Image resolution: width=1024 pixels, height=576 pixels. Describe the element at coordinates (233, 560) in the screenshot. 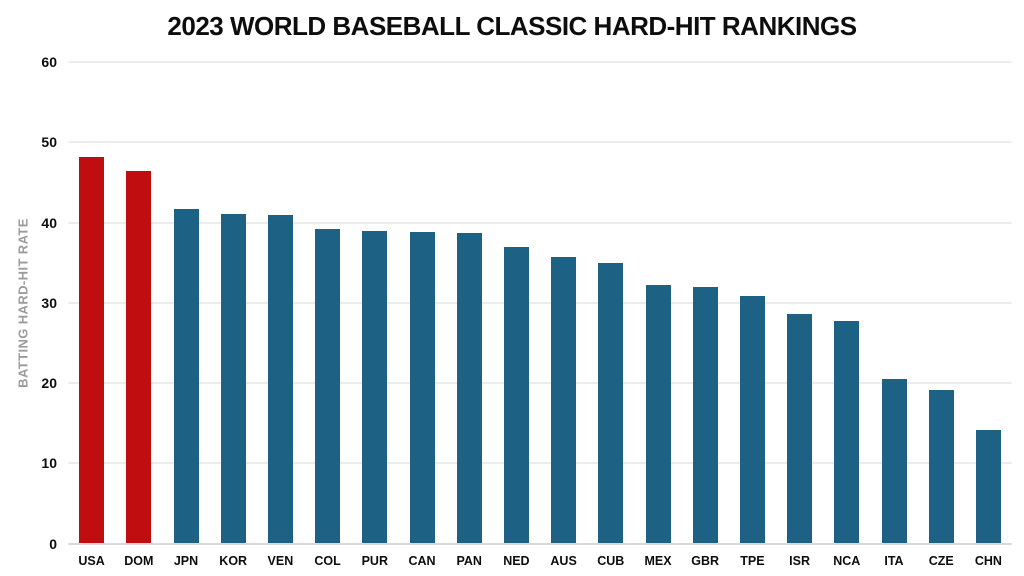

I see `x-tick-label-kor: KOR` at that location.